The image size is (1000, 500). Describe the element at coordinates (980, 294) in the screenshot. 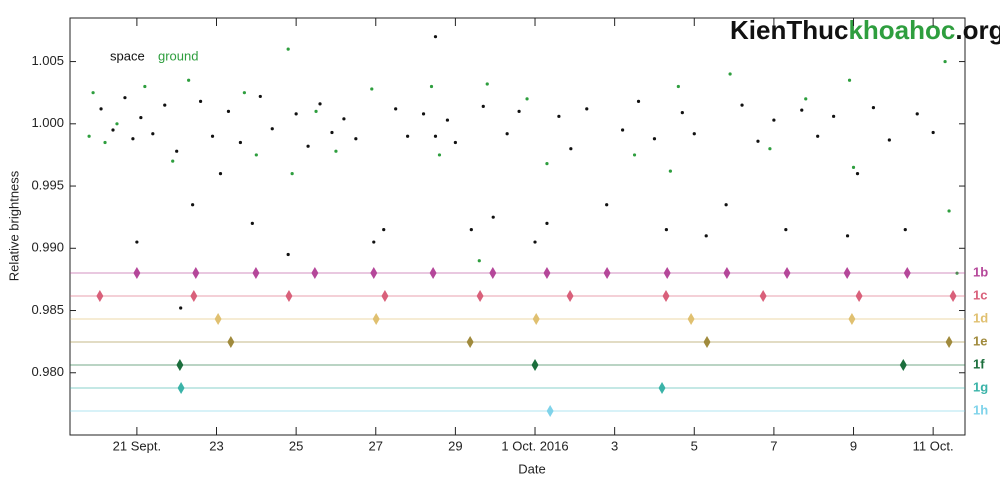

I see `transit-label: 1c` at that location.